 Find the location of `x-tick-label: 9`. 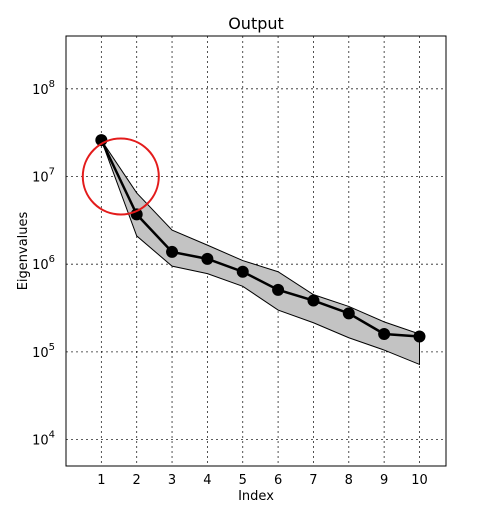

x-tick-label: 9 is located at coordinates (384, 480).